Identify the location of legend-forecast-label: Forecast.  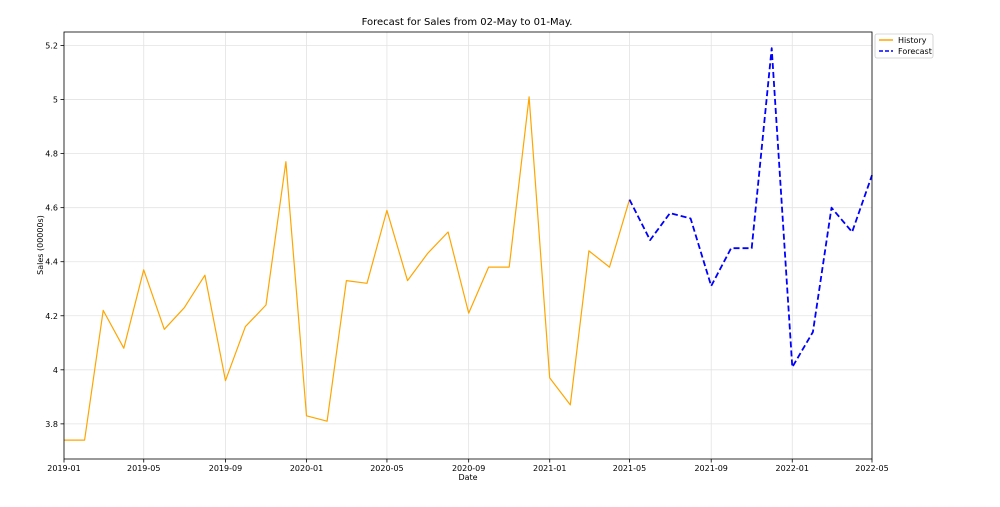
(915, 51).